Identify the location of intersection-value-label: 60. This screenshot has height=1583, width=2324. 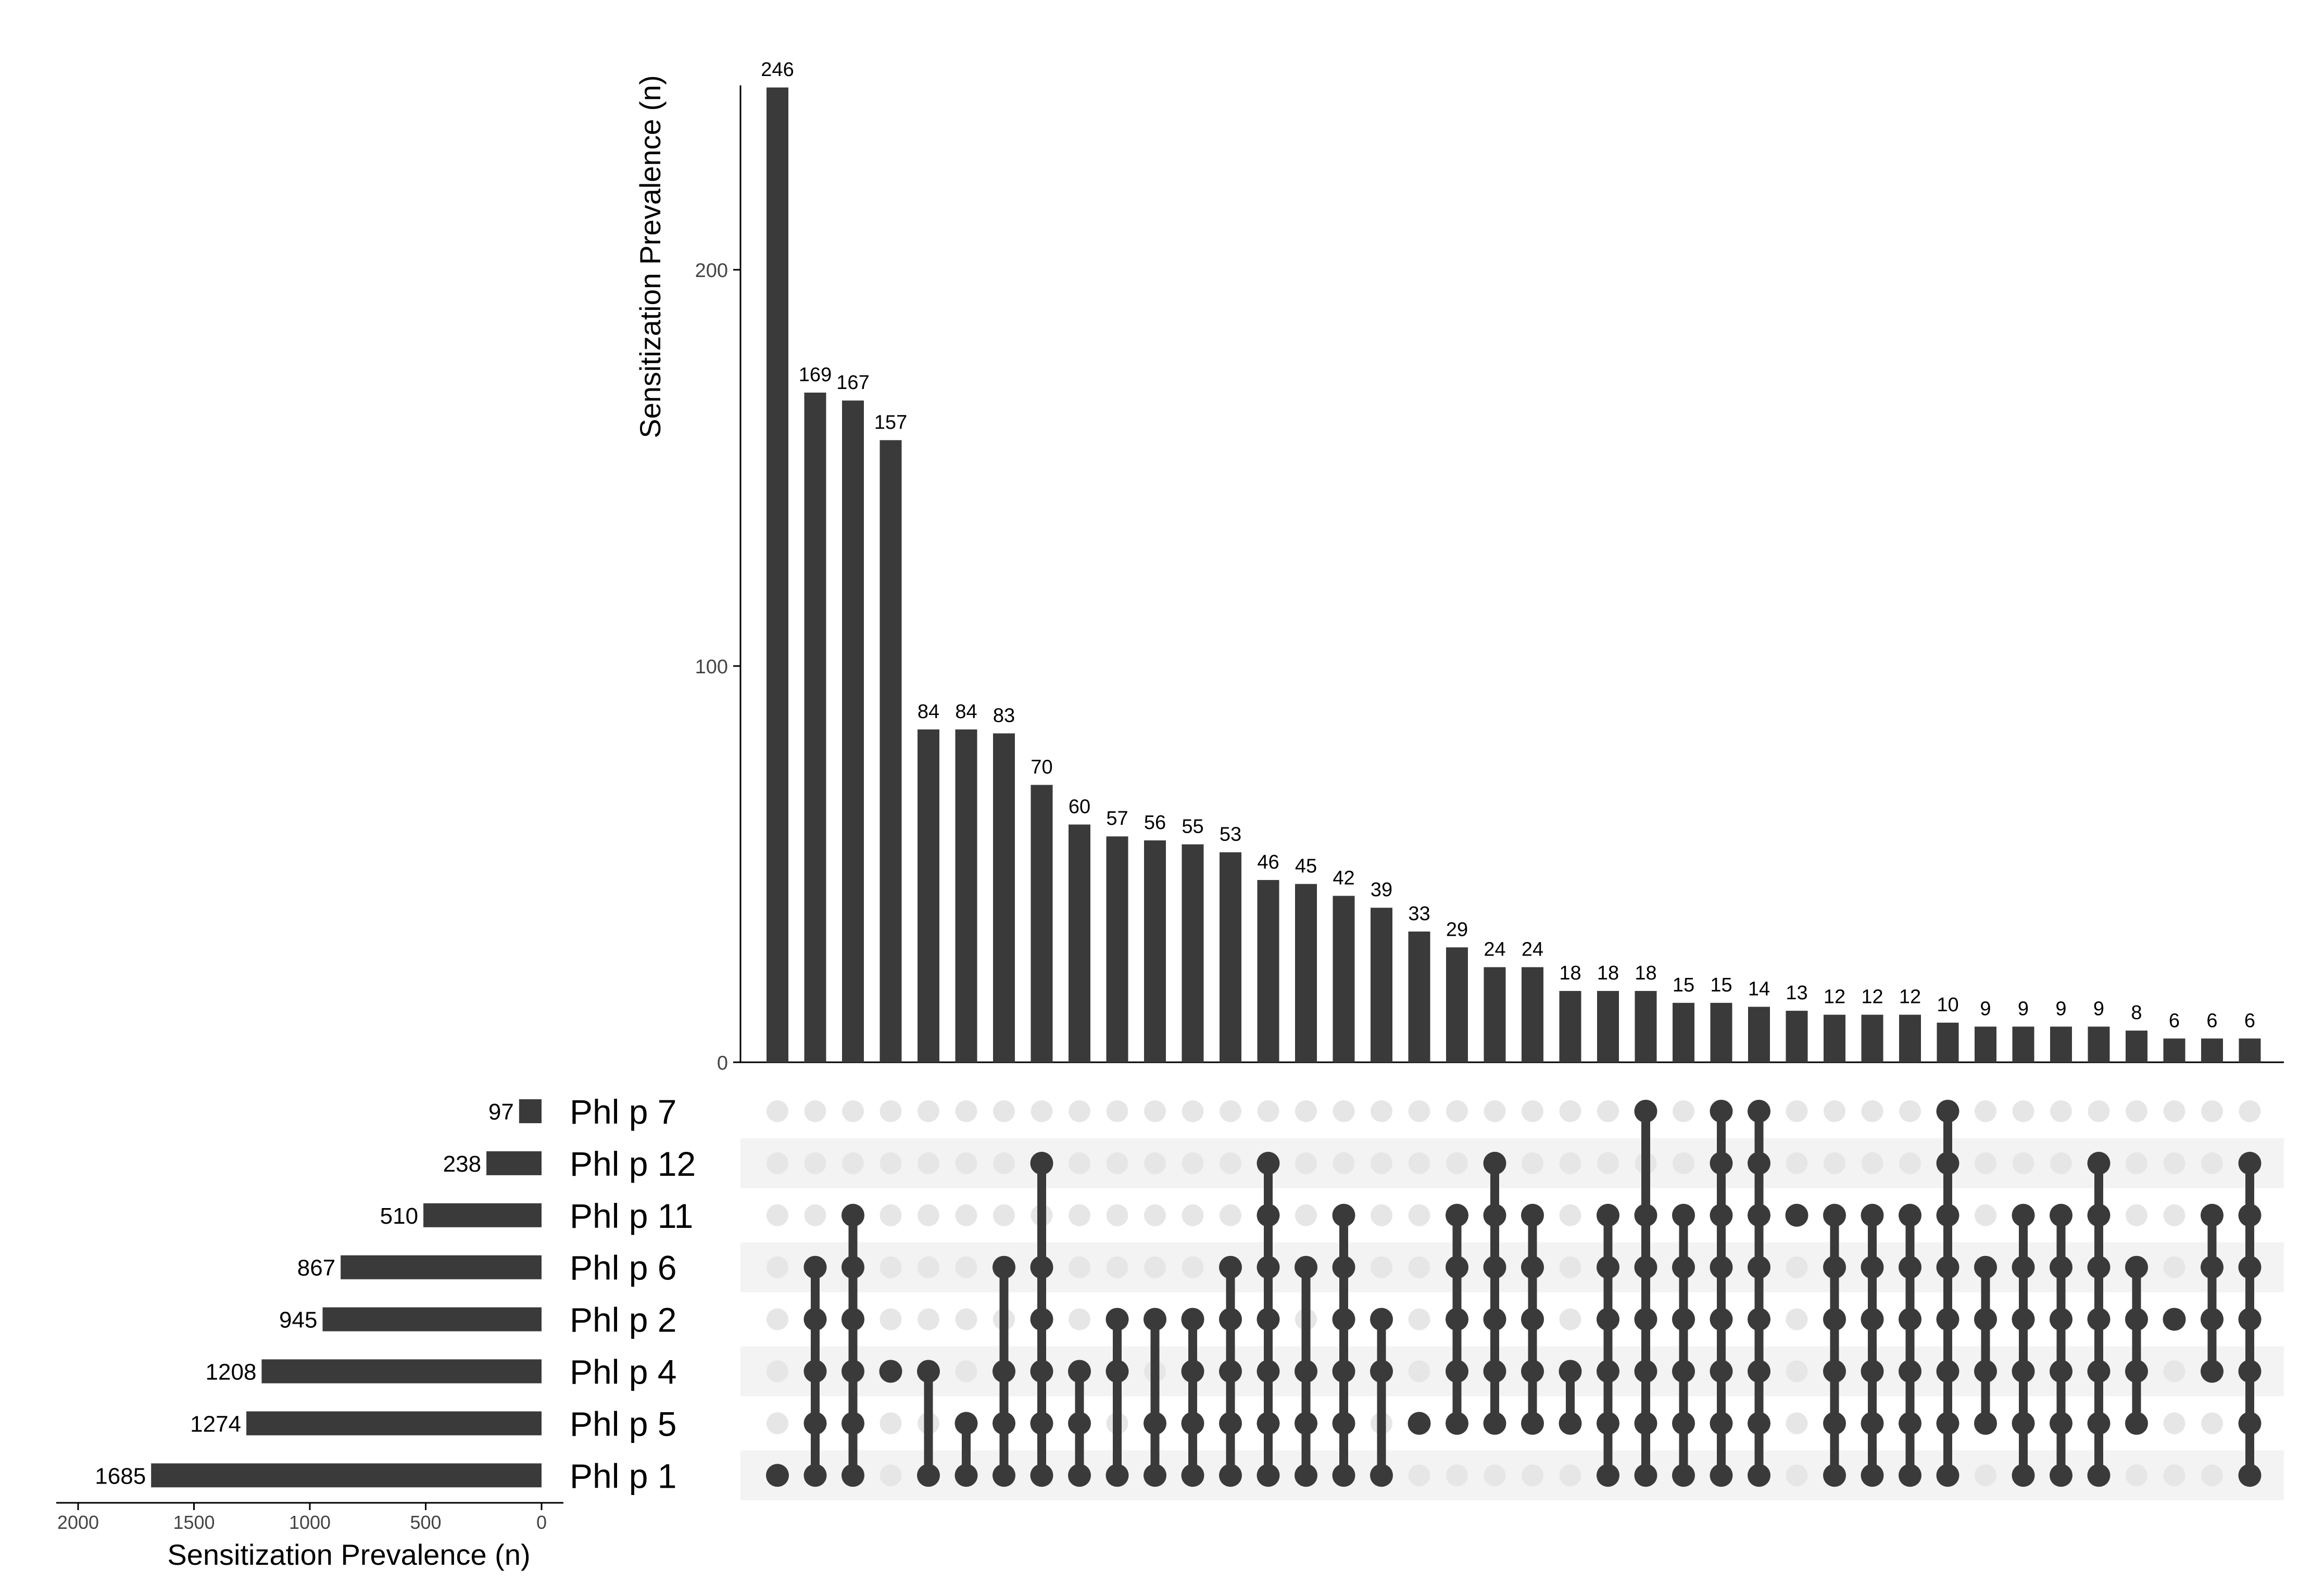
(1079, 807).